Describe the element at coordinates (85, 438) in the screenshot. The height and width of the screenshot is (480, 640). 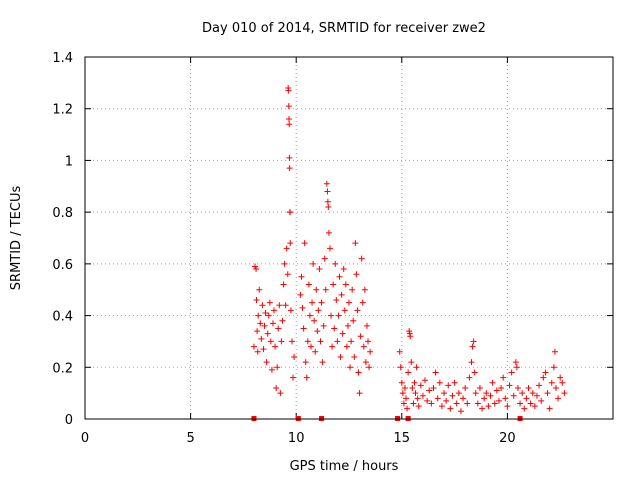
I see `x-tick-label: 0` at that location.